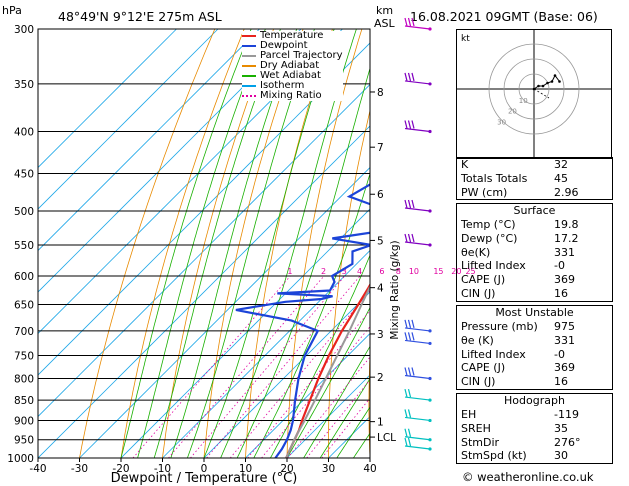 This screenshot has height=486, width=629. Describe the element at coordinates (292, 76) in the screenshot. I see `legend-entry: Wet Adiabat` at that location.